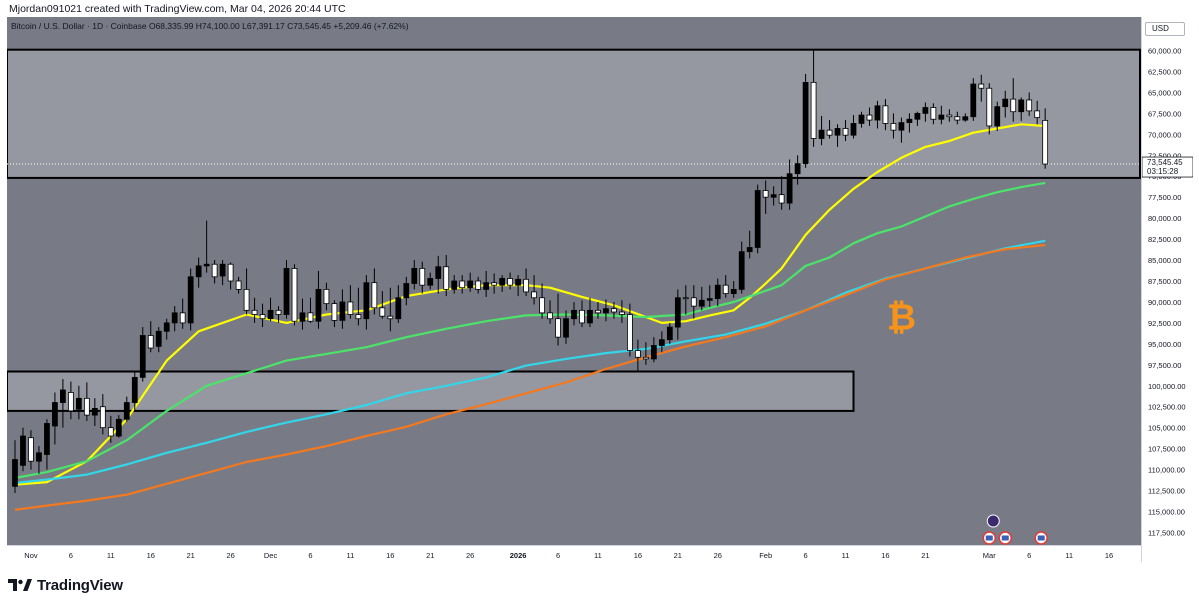  Describe the element at coordinates (65, 585) in the screenshot. I see `tradingview-logo: TradingView` at that location.